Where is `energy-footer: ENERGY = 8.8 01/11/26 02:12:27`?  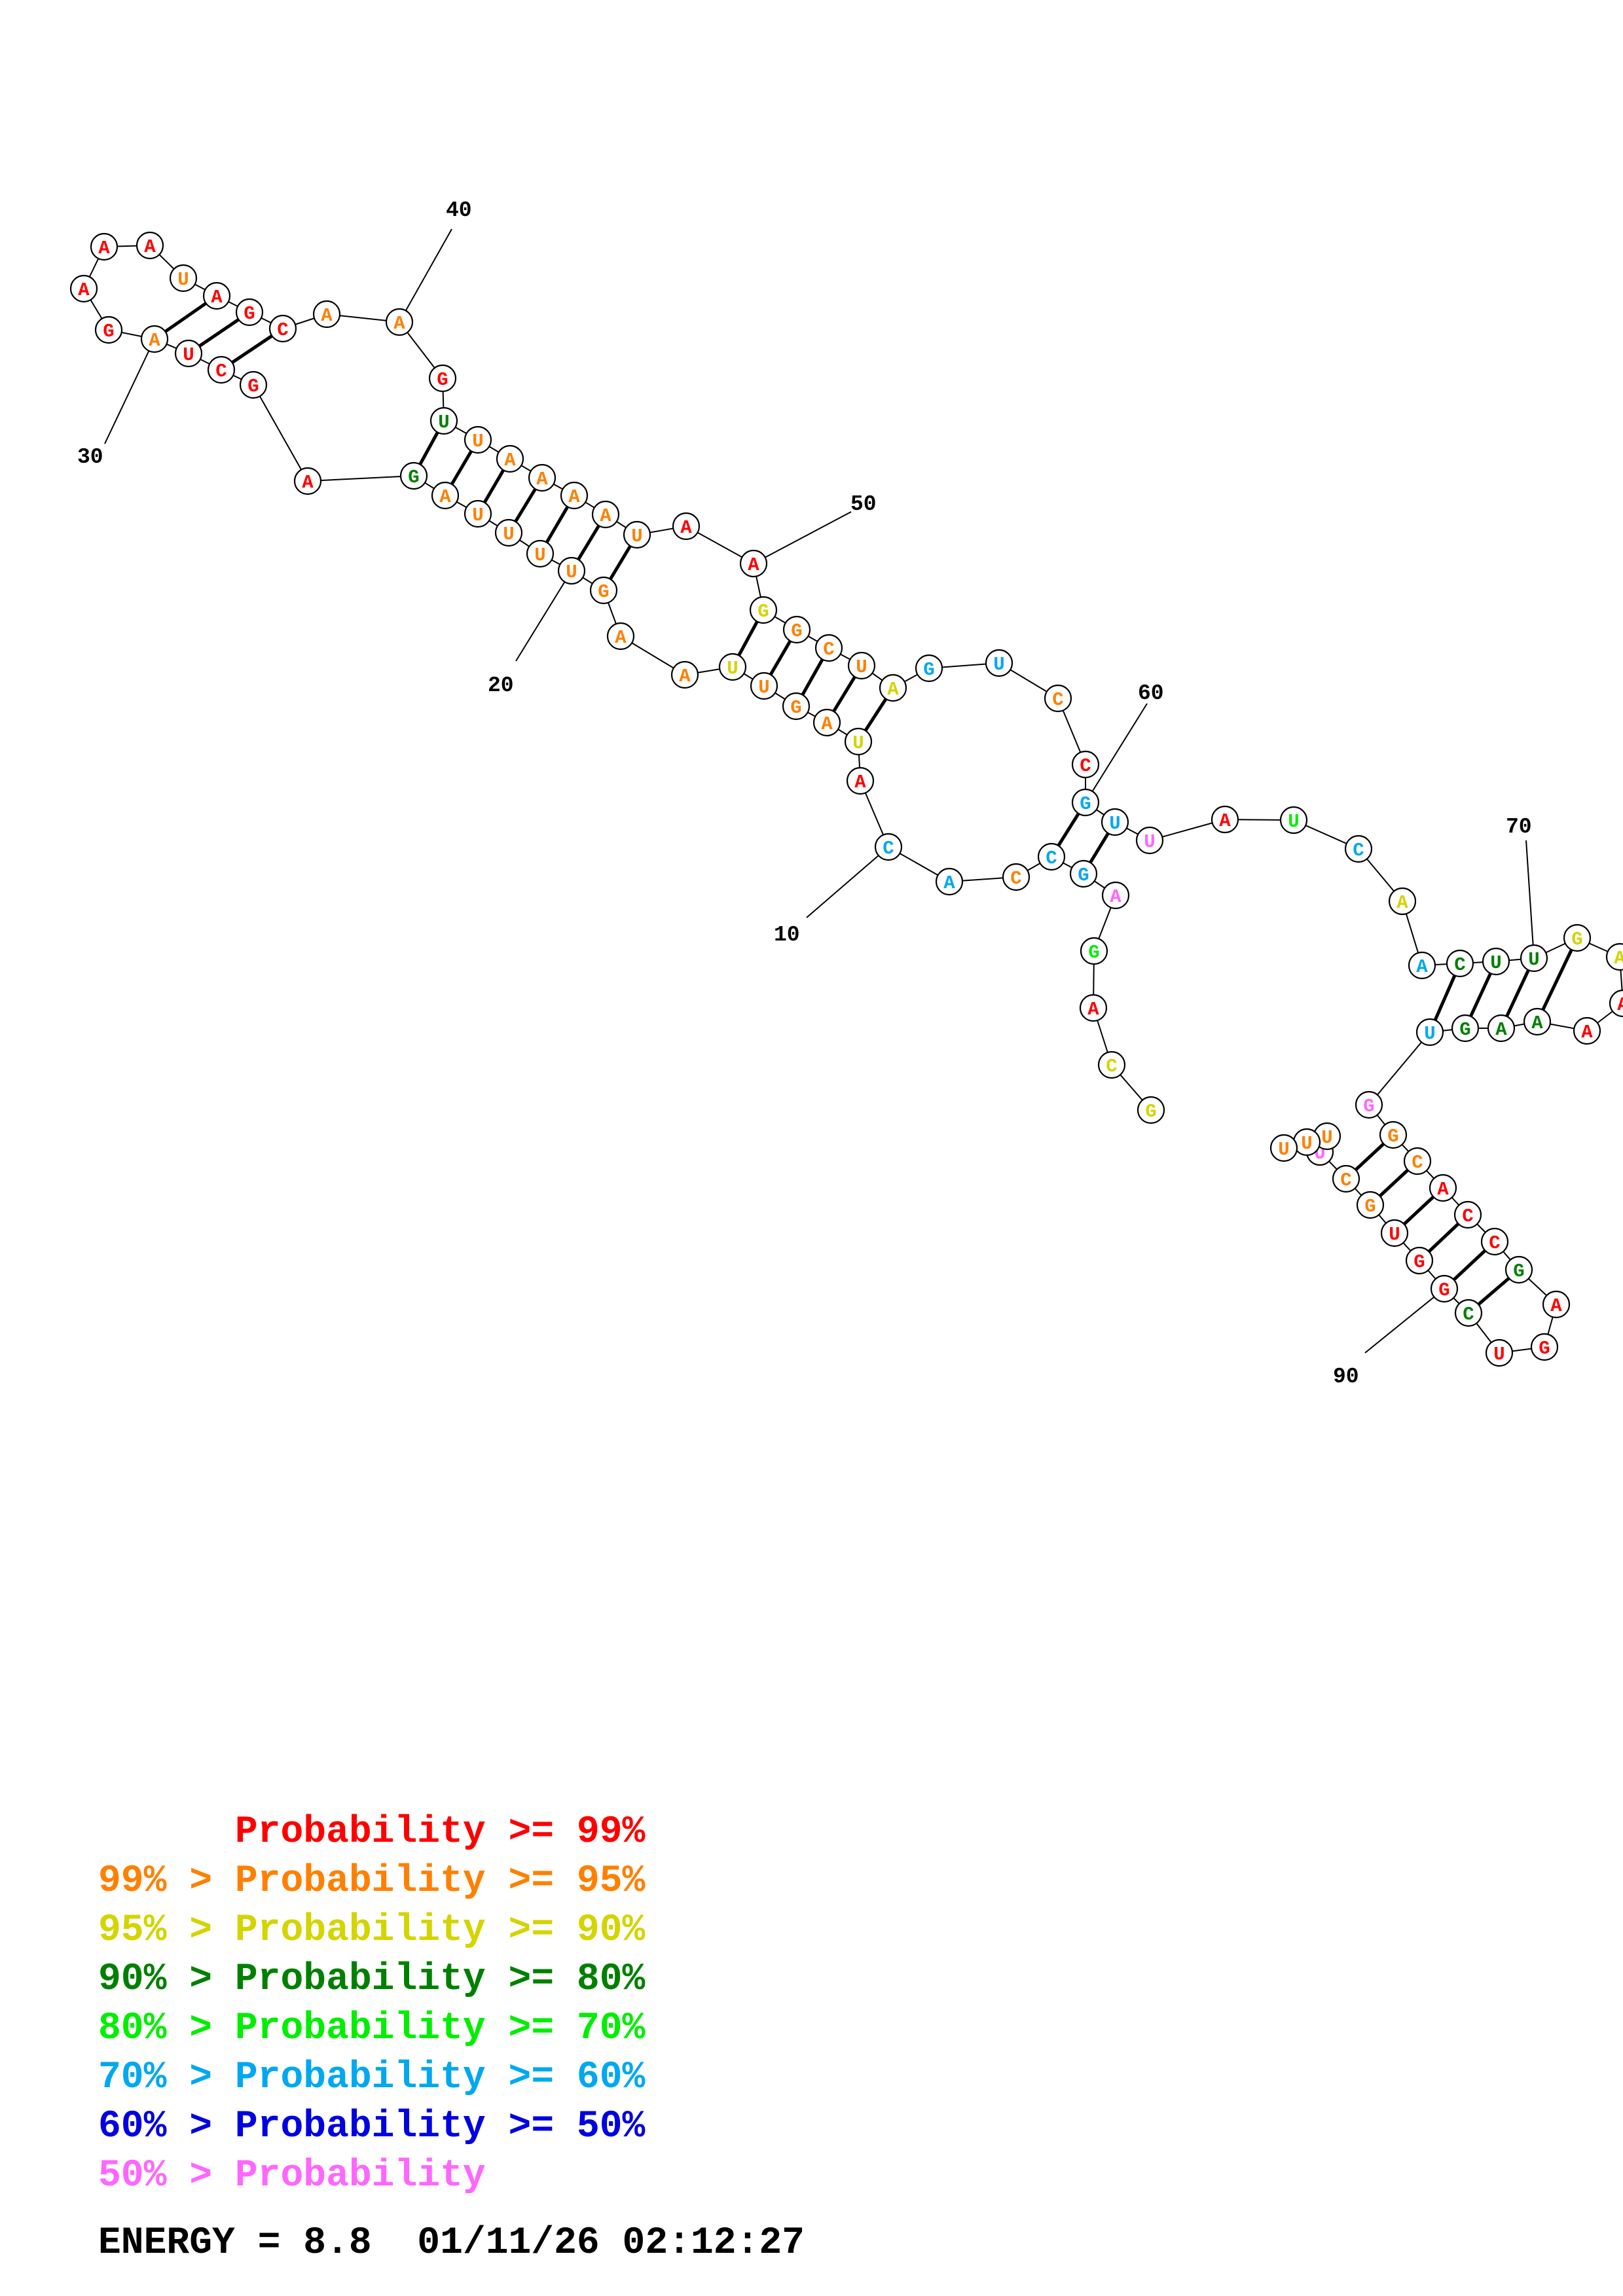
energy-footer: ENERGY = 8.8 01/11/26 02:12:27 is located at coordinates (451, 2243).